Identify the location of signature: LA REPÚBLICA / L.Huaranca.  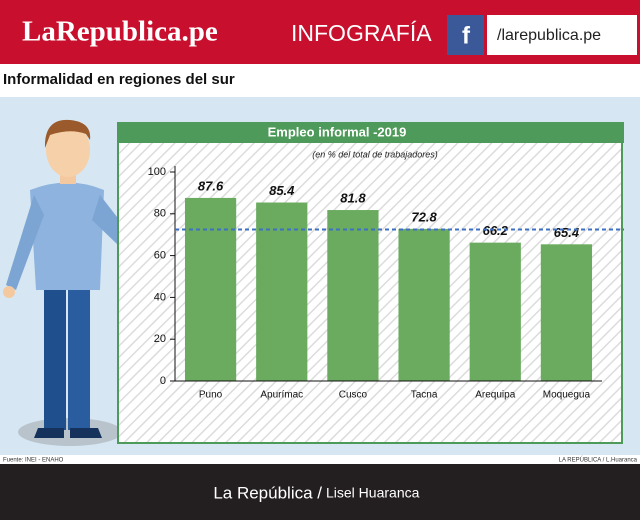
(598, 460).